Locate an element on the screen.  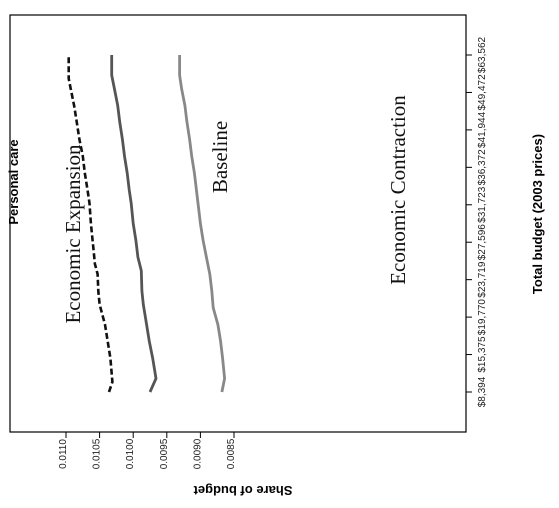
series-line-baseline is located at coordinates (134, 224).